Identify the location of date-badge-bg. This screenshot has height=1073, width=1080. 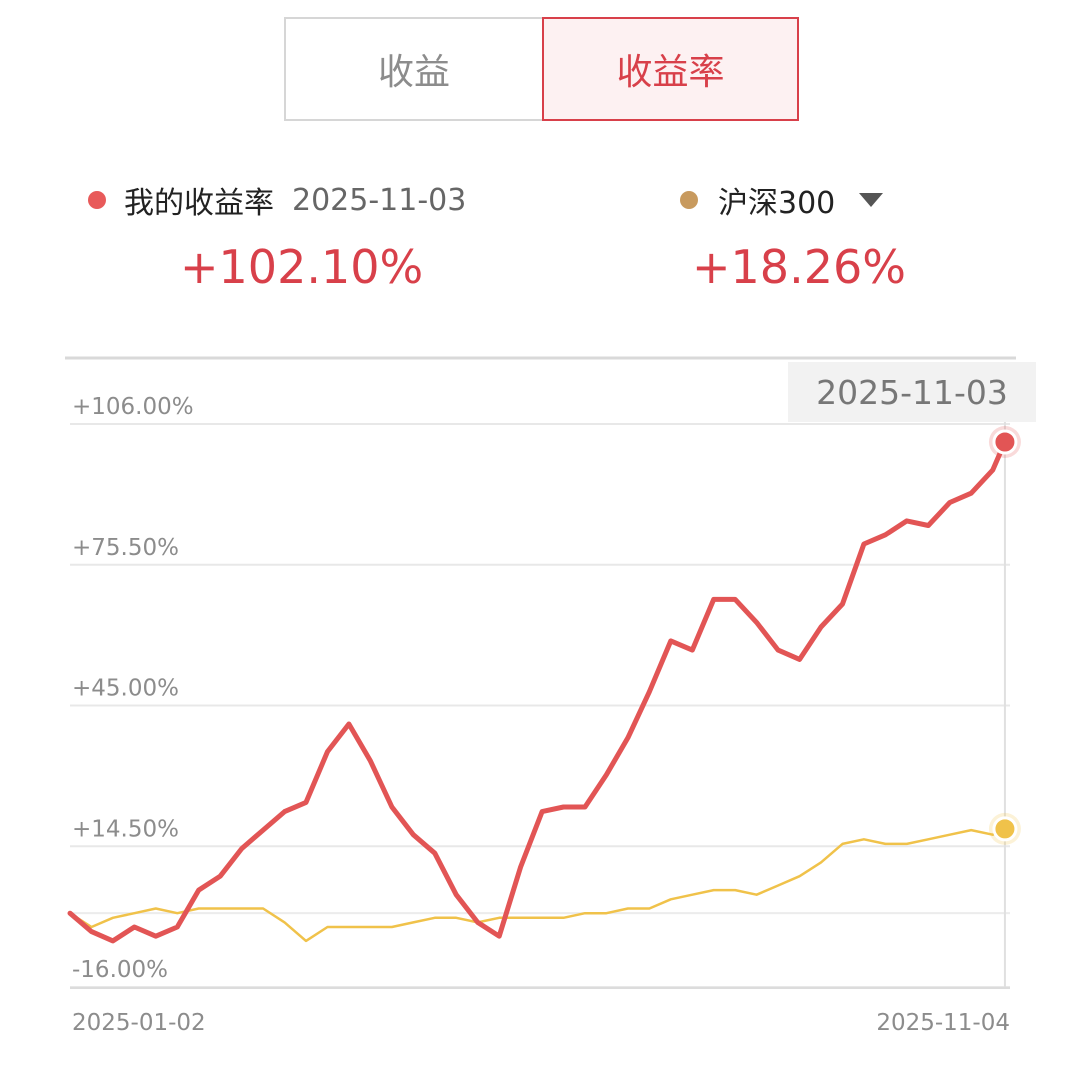
(912, 392).